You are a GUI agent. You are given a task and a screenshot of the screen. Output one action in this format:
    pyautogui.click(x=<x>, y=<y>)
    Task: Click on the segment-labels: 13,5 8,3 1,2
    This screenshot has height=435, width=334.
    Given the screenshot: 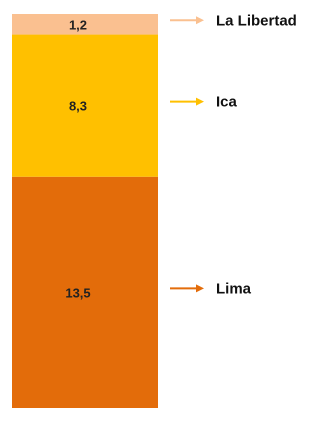 What is the action you would take?
    pyautogui.click(x=77, y=158)
    